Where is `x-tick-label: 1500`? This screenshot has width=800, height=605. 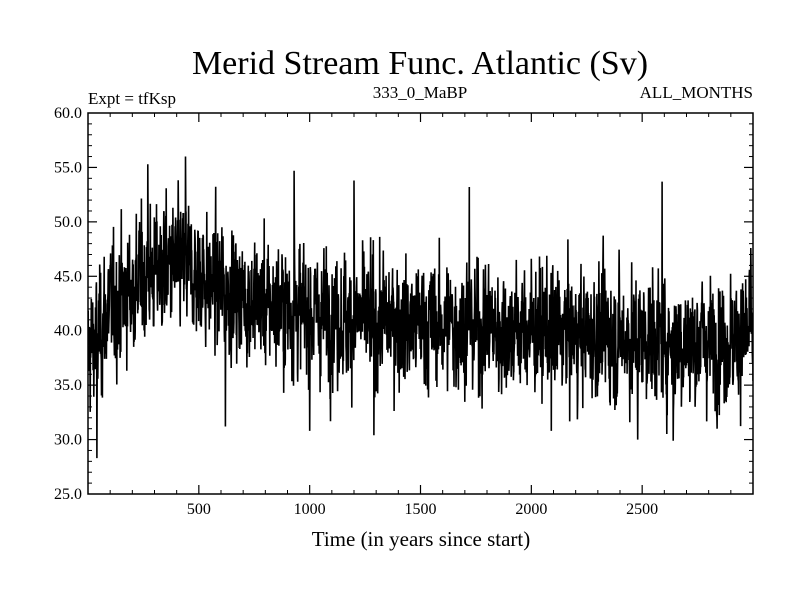
x-tick-label: 1500 is located at coordinates (421, 509).